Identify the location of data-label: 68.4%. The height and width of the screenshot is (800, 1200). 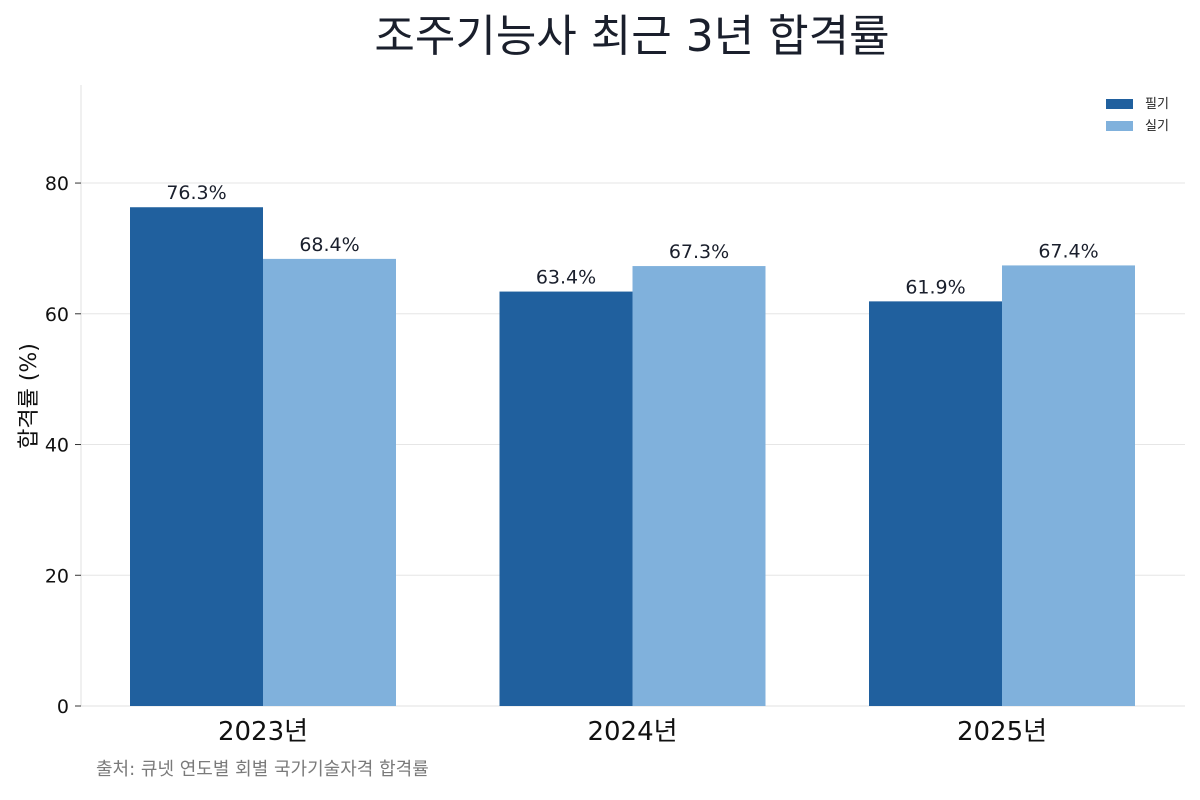
(329, 245).